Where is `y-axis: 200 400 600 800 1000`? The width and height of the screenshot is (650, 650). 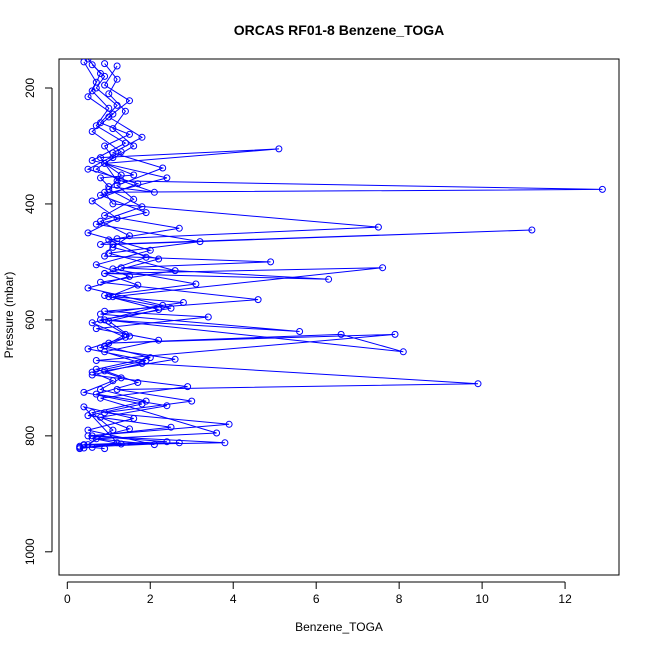 y-axis: 200 400 600 800 1000 is located at coordinates (38, 321).